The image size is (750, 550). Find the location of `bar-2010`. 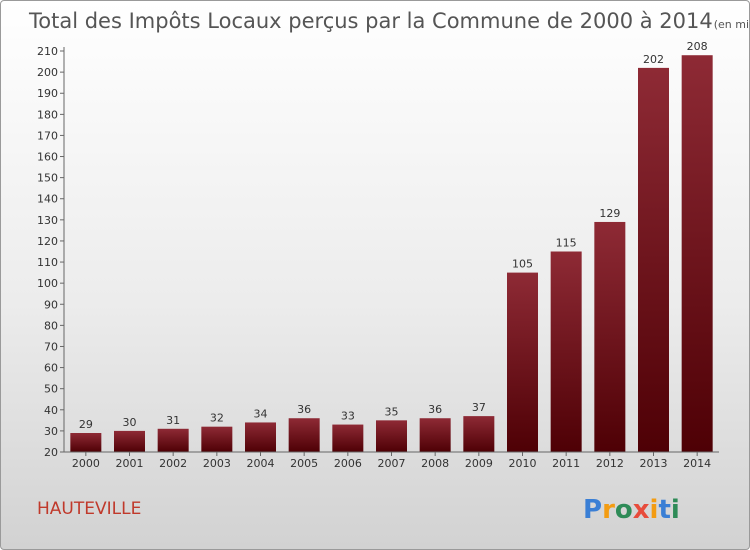

bar-2010 is located at coordinates (522, 362).